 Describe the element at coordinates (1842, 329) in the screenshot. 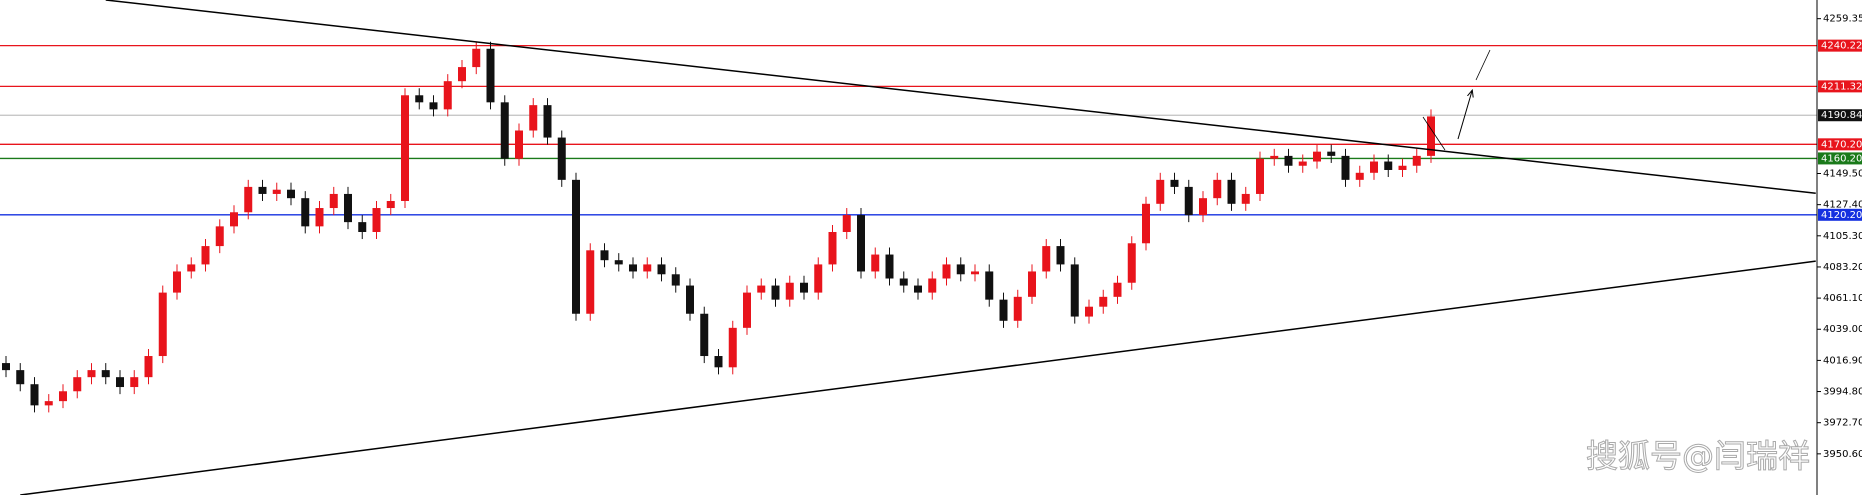

I see `y-tick-label: 4039.00` at that location.